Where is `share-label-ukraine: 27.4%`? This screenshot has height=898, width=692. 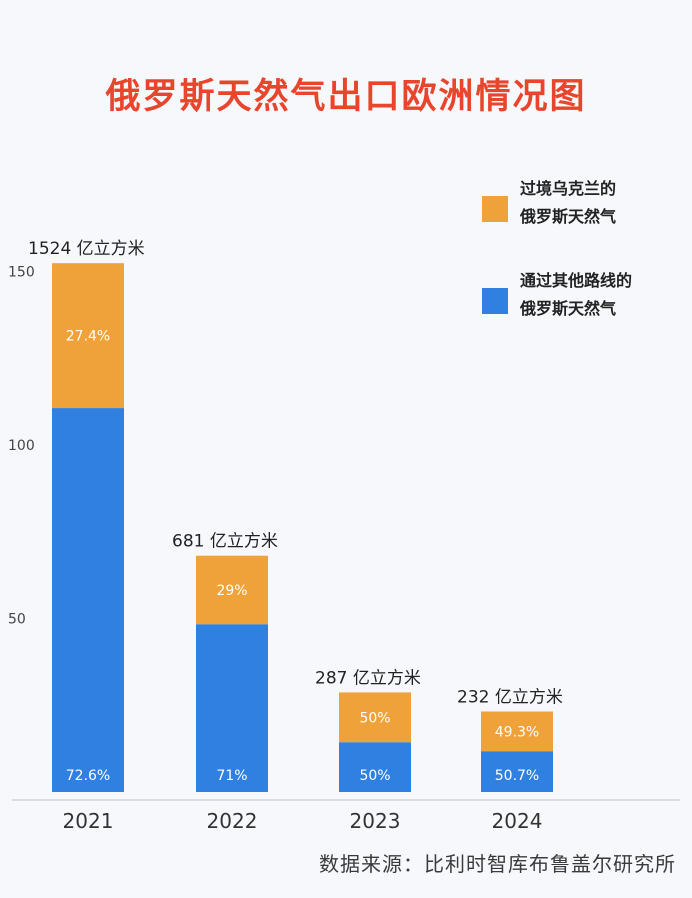
share-label-ukraine: 27.4% is located at coordinates (88, 337).